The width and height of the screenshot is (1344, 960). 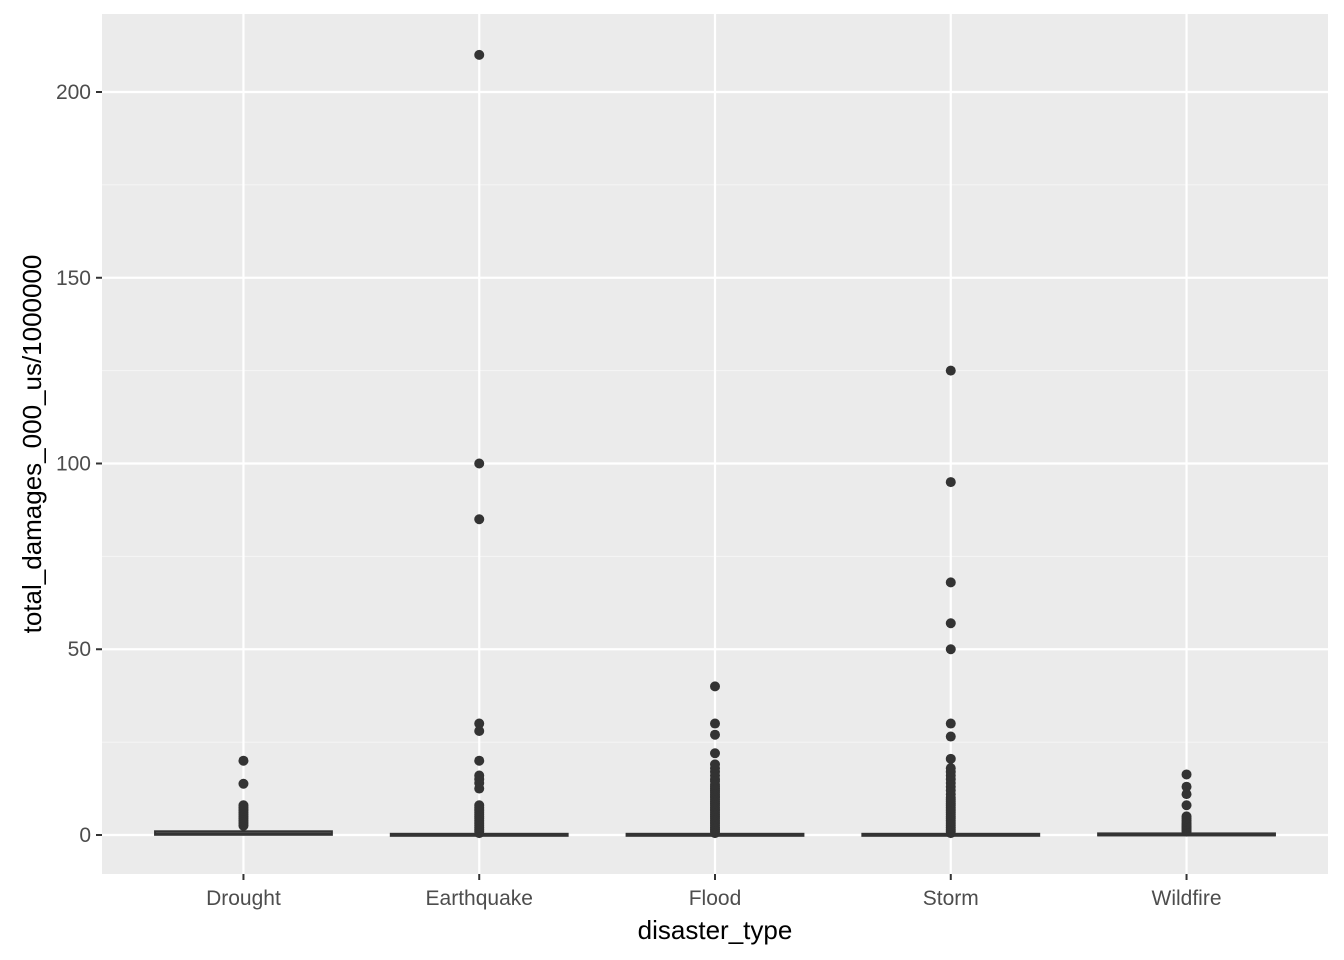 I want to click on x-axis-title: disaster_type, so click(x=715, y=930).